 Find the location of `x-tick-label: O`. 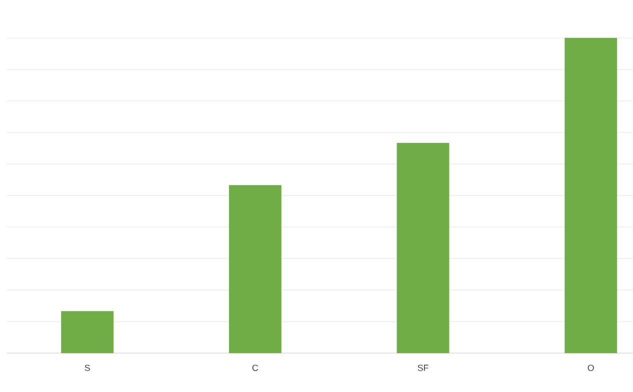

x-tick-label: O is located at coordinates (591, 368).